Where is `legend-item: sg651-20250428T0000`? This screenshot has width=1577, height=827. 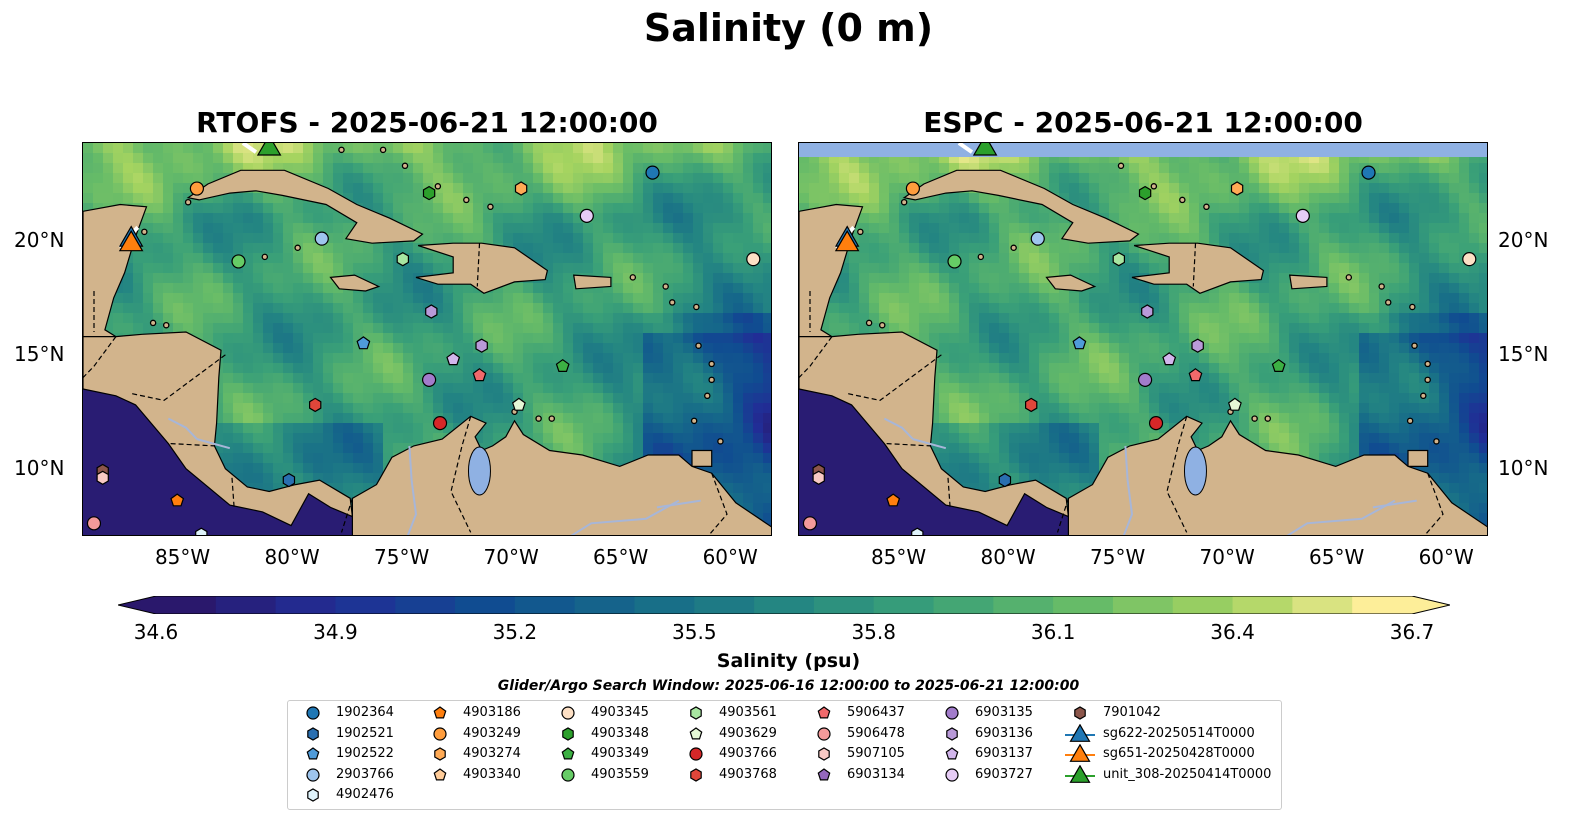 legend-item: sg651-20250428T0000 is located at coordinates (1163, 754).